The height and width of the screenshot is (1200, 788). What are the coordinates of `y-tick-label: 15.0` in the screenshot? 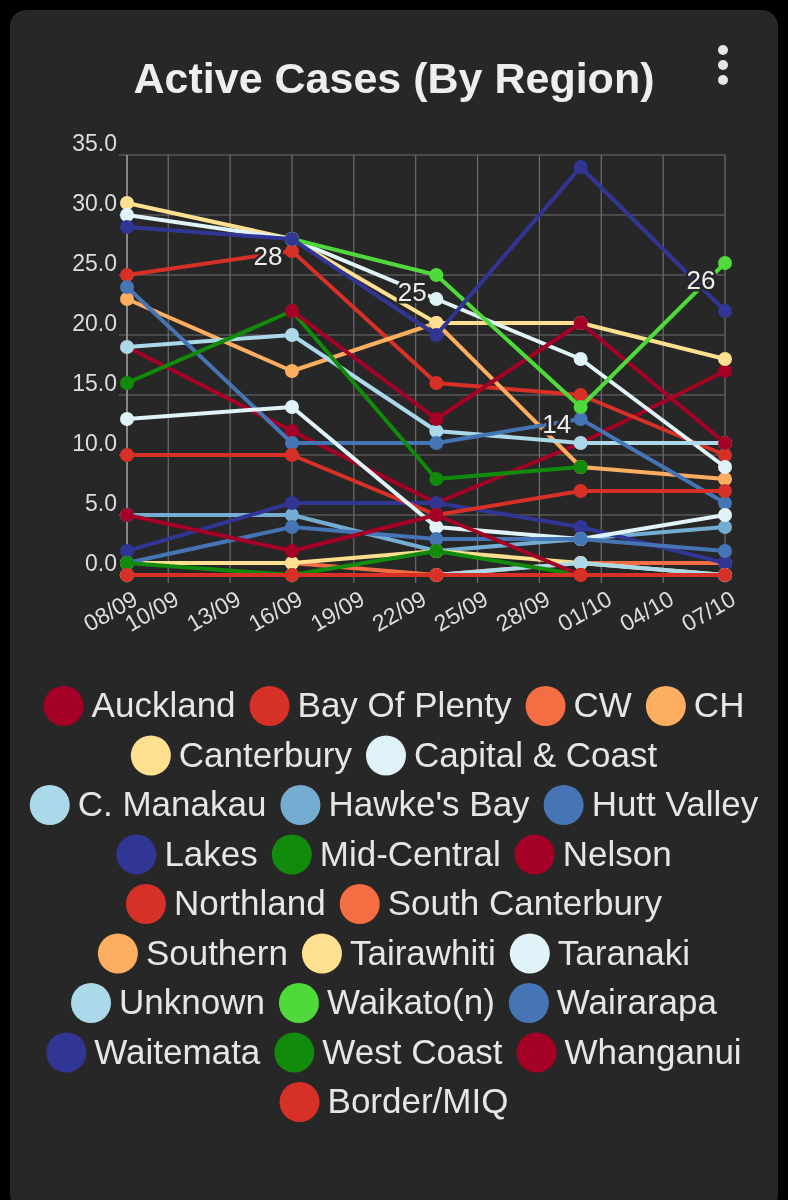 It's located at (94, 383).